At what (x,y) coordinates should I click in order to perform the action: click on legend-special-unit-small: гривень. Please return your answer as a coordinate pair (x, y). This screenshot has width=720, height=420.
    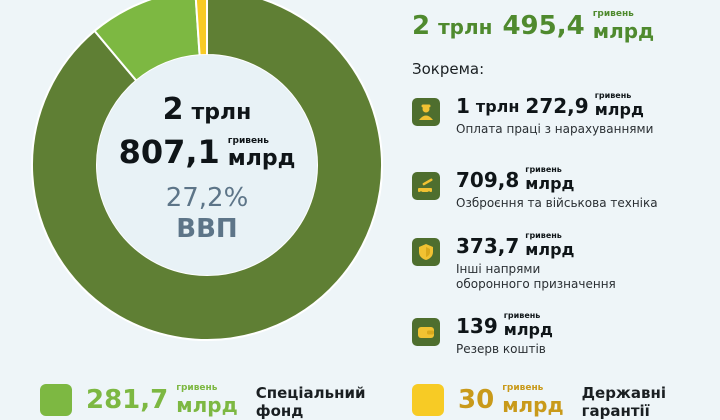
    Looking at the image, I should click on (197, 388).